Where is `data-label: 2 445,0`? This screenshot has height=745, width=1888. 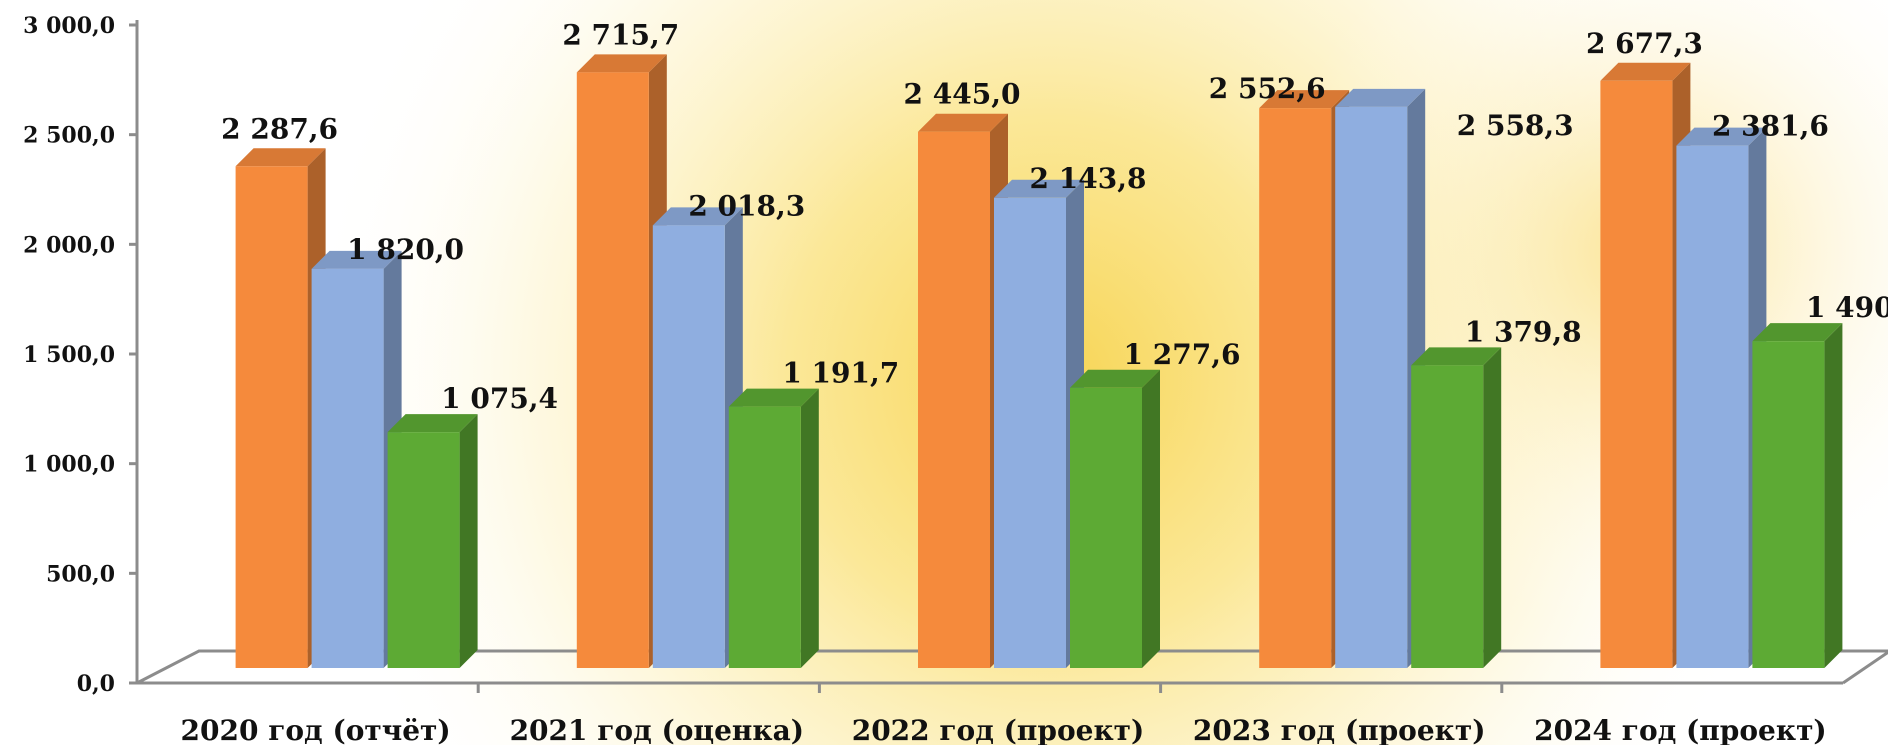
data-label: 2 445,0 is located at coordinates (962, 94).